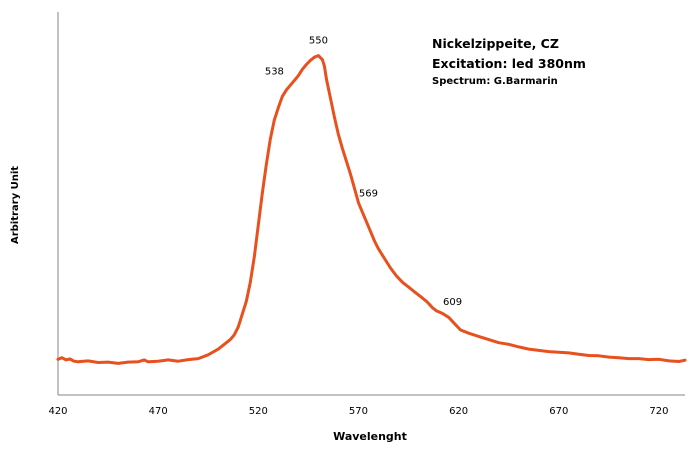 The height and width of the screenshot is (452, 700). I want to click on peak-label: 609, so click(452, 302).